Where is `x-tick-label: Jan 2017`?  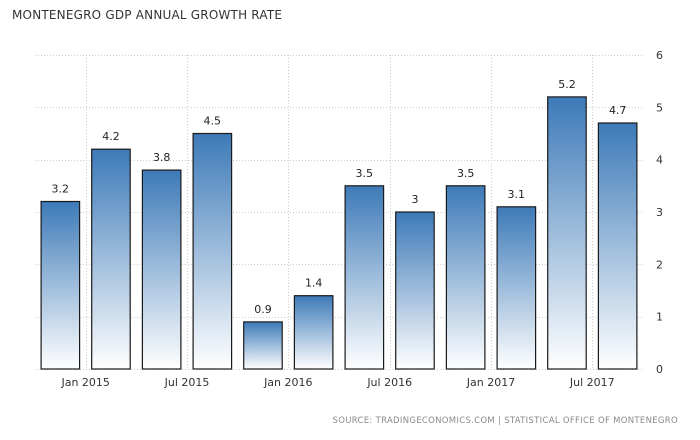
x-tick-label: Jan 2017 is located at coordinates (490, 382).